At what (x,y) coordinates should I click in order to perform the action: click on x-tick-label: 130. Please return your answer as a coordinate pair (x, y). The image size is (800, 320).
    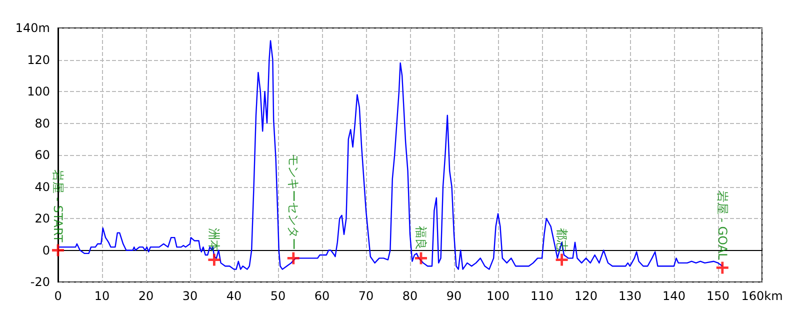
    Looking at the image, I should click on (630, 296).